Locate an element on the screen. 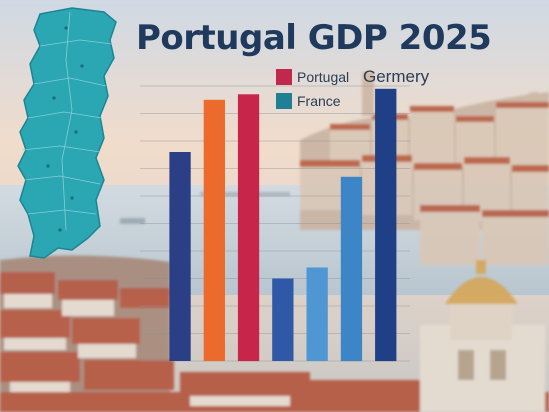 The height and width of the screenshot is (412, 549). legend-swatch-france is located at coordinates (284, 101).